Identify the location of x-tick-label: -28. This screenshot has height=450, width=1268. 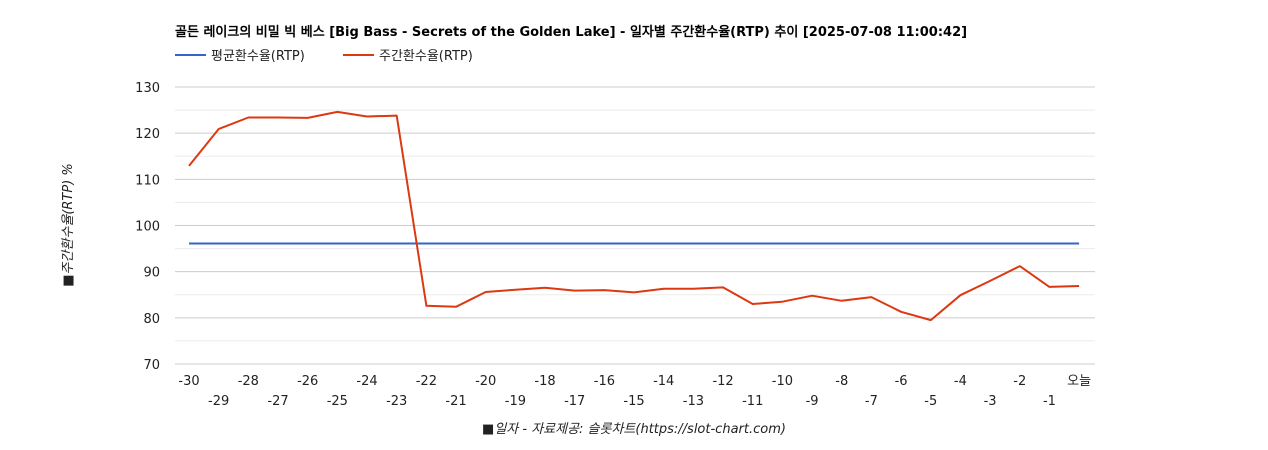
(248, 381).